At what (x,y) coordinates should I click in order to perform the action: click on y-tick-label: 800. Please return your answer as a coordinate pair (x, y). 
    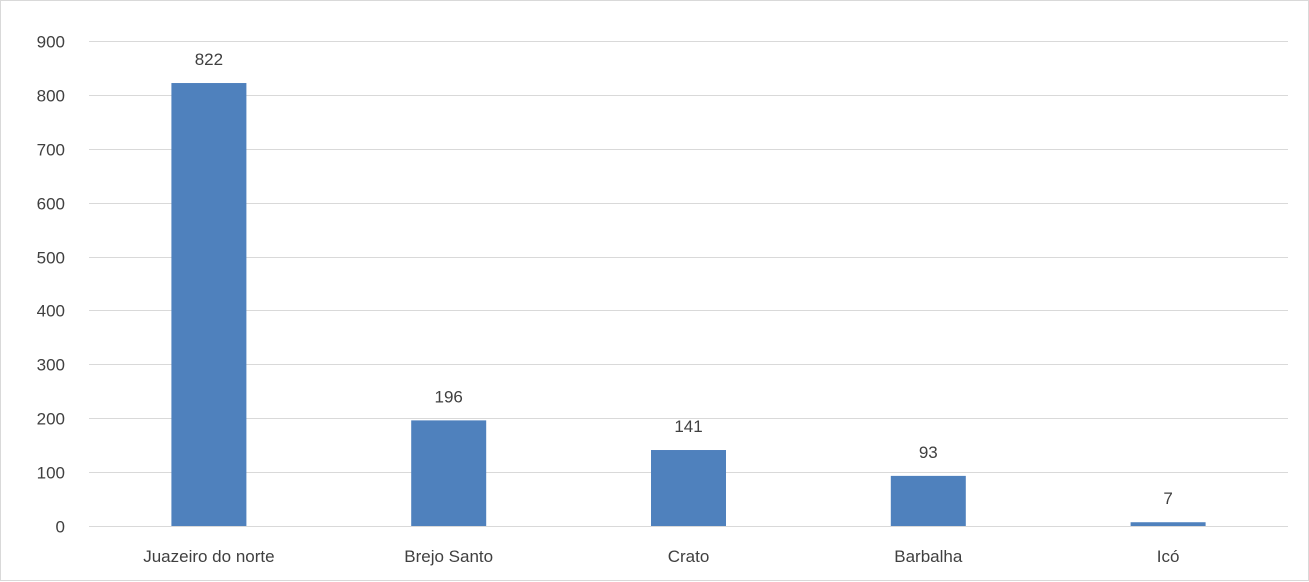
    Looking at the image, I should click on (51, 96).